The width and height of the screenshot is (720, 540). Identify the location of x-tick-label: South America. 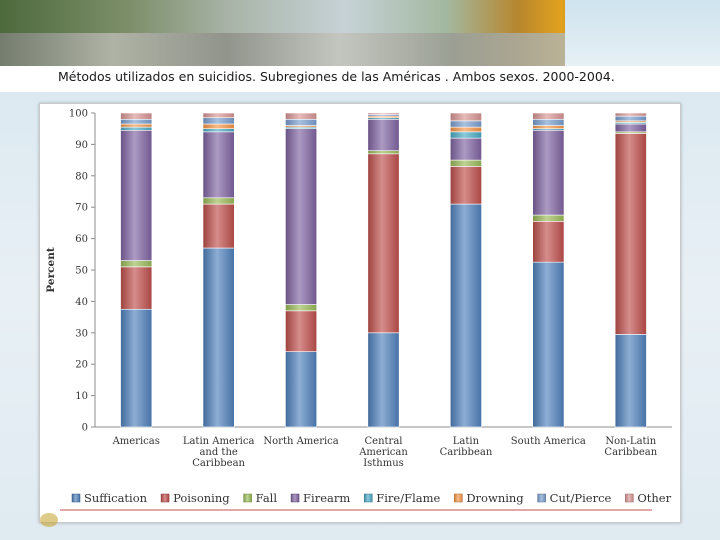
(548, 441).